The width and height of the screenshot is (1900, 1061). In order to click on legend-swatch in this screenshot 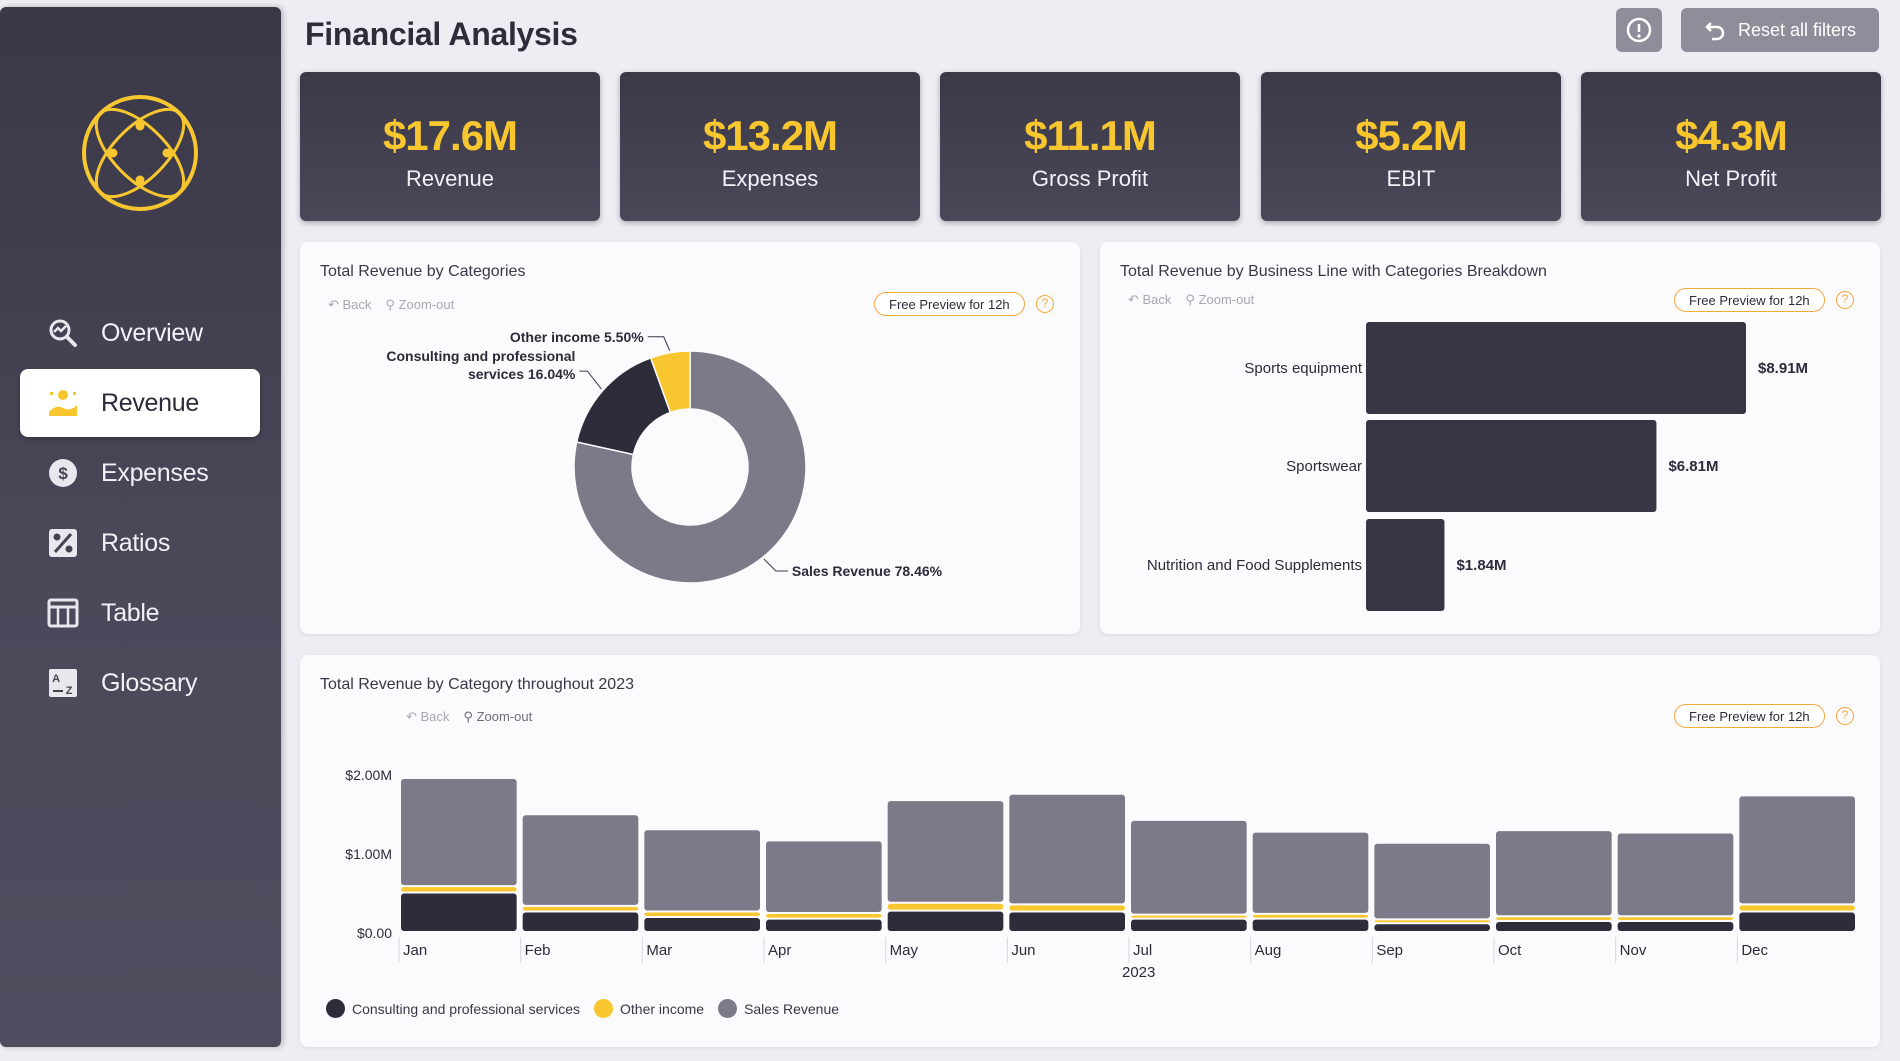, I will do `click(604, 1008)`.